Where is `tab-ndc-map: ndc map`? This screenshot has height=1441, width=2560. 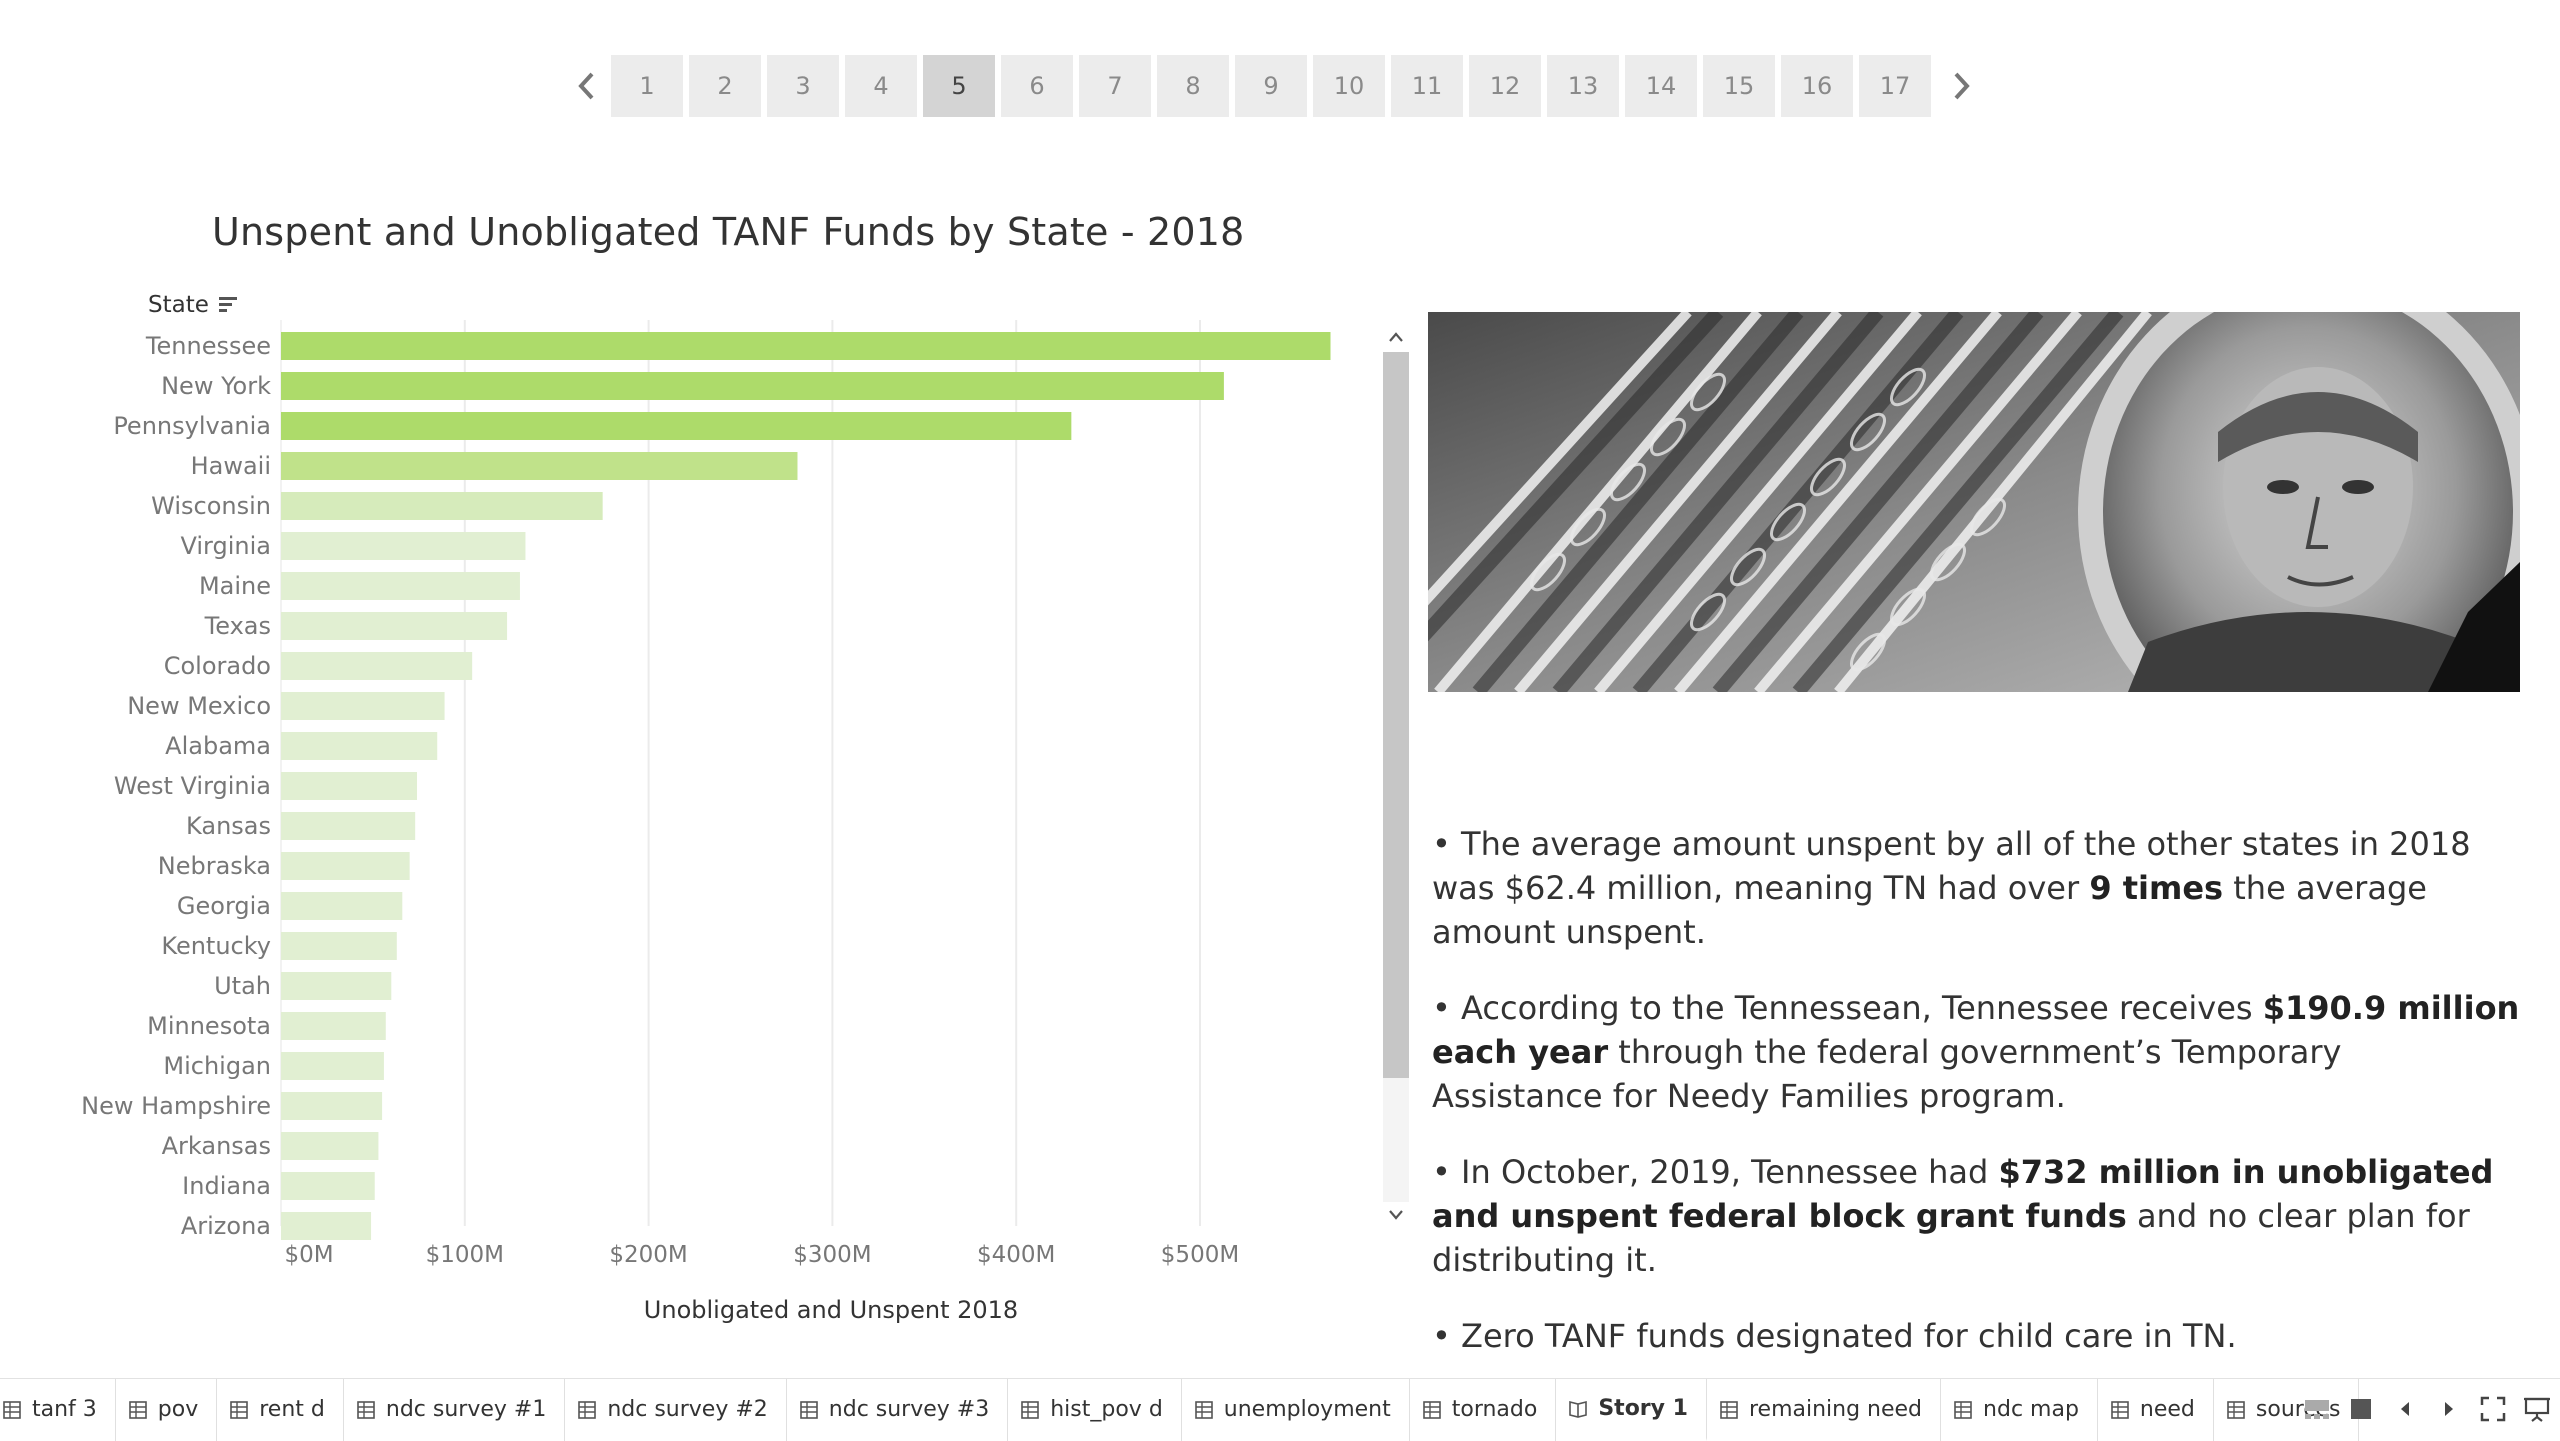
tab-ndc-map: ndc map is located at coordinates (2019, 1409).